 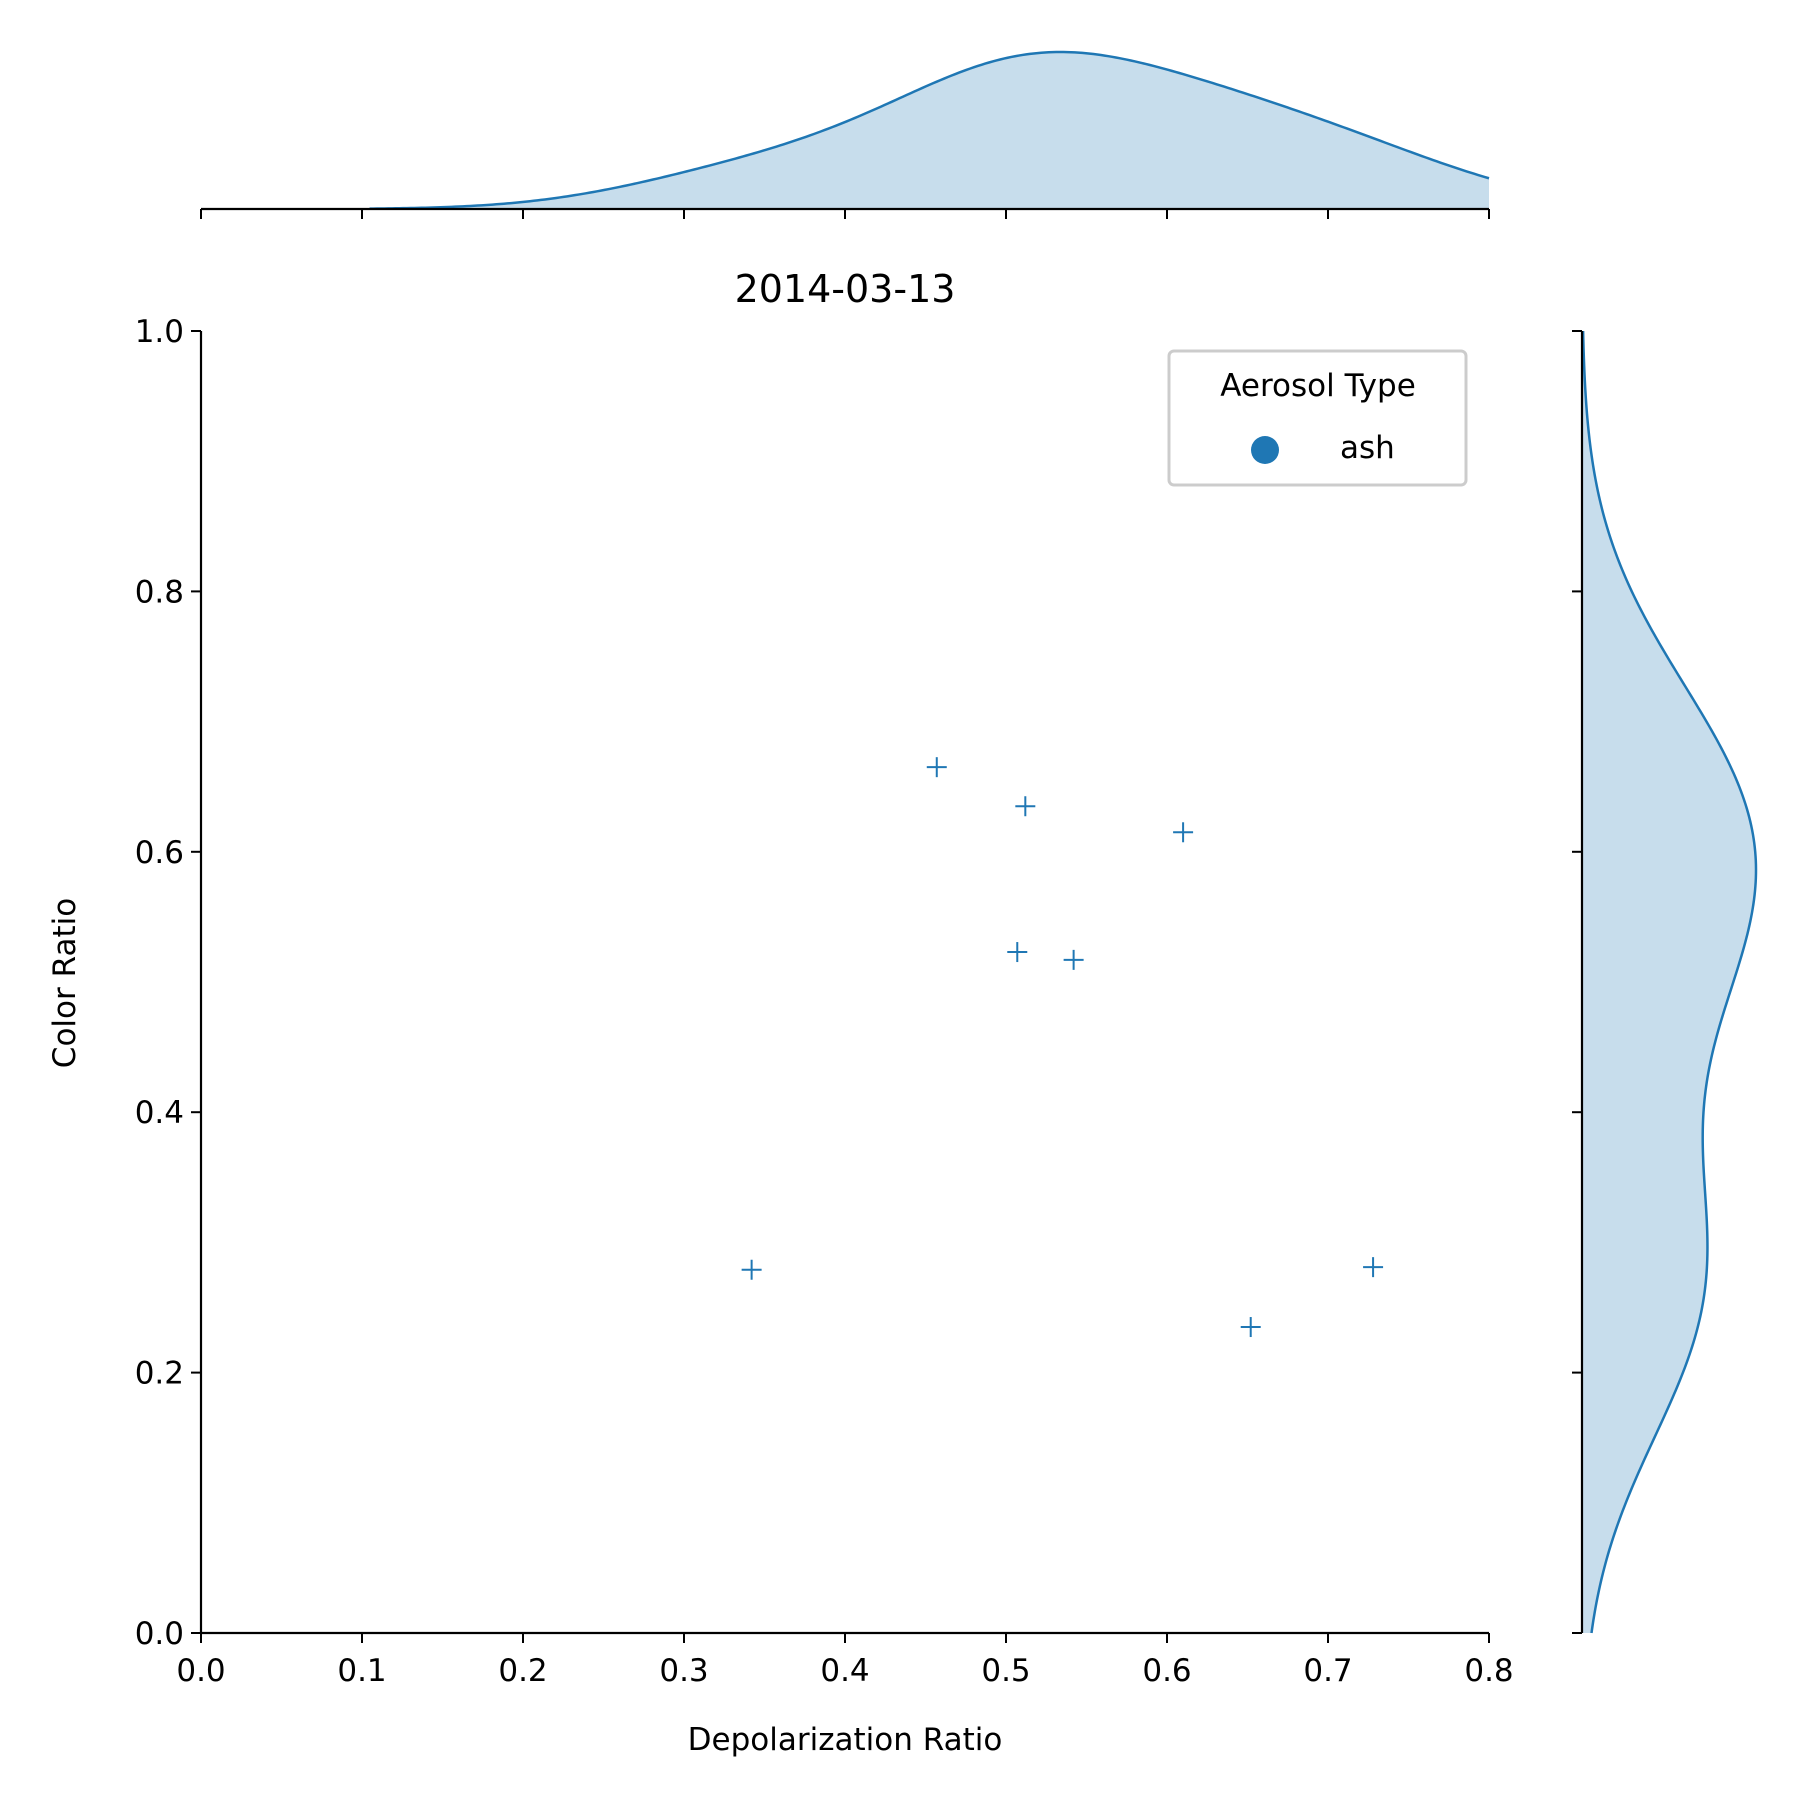 I want to click on top-kde-line, so click(x=929, y=130).